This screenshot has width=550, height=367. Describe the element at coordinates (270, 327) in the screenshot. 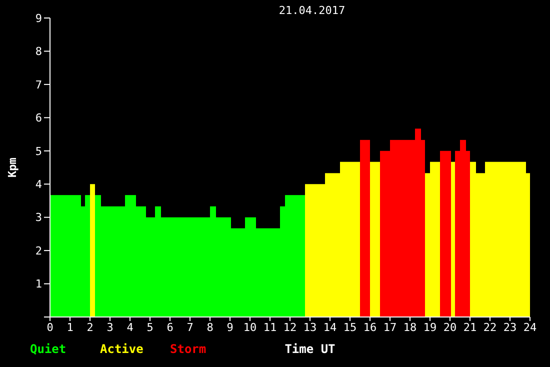

I see `x-tick-label: 11` at that location.